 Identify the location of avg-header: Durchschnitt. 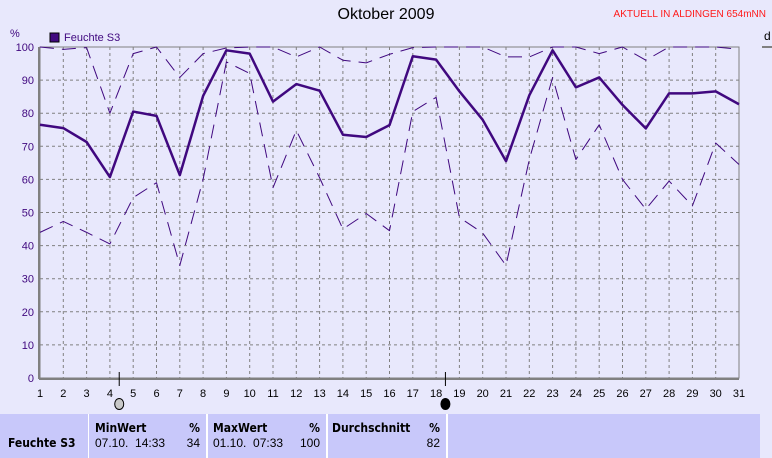
(371, 428).